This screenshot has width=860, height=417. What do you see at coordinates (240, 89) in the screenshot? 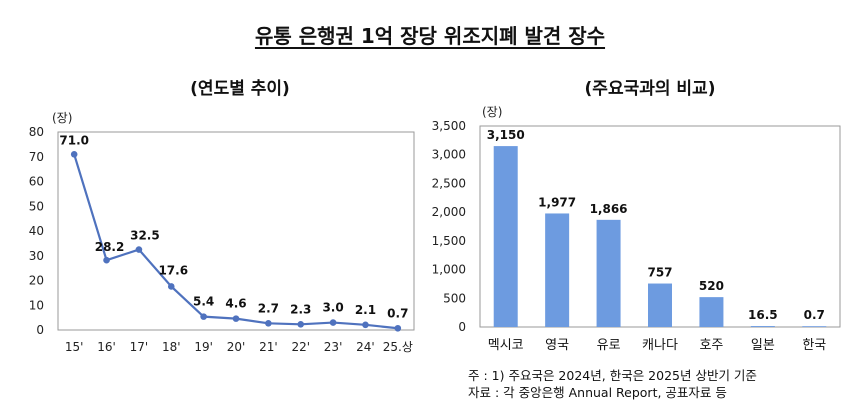
I see `line-chart-subtitle: (연도별 추이)` at bounding box center [240, 89].